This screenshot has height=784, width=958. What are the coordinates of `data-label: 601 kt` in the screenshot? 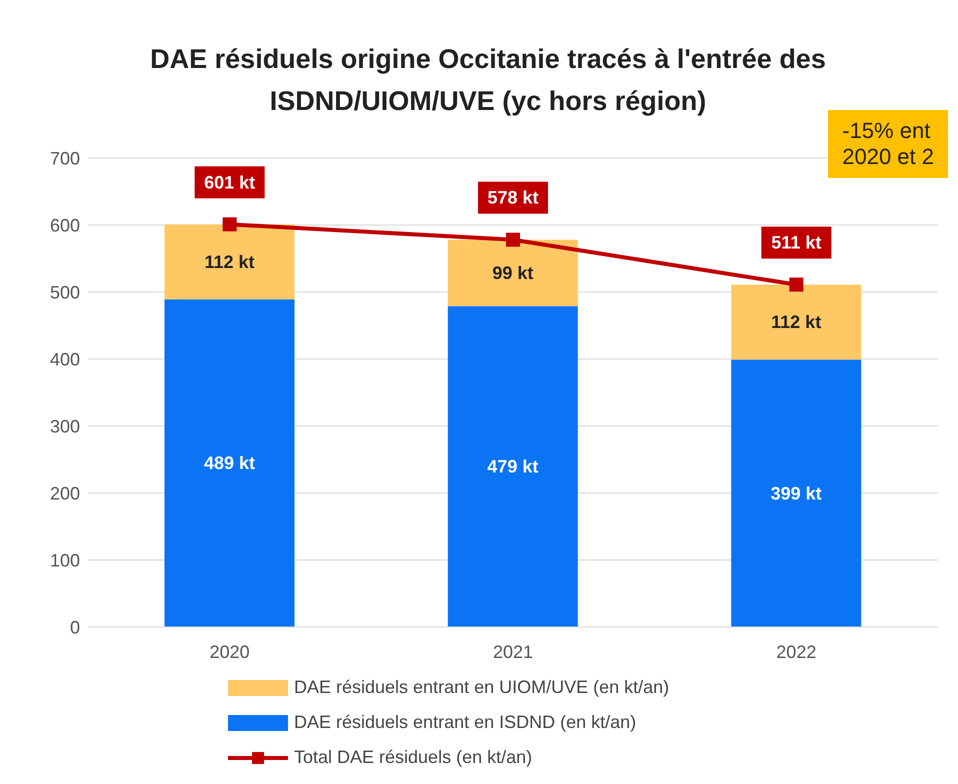 It's located at (230, 182).